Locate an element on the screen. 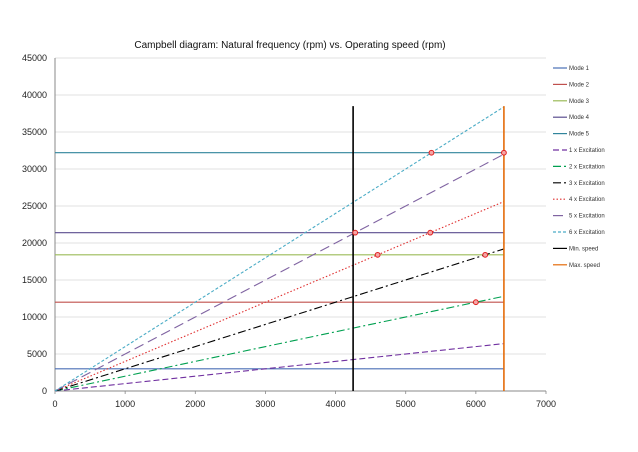 The image size is (638, 452). legend-label-3-x-excitation: 3 x Excitation is located at coordinates (587, 184).